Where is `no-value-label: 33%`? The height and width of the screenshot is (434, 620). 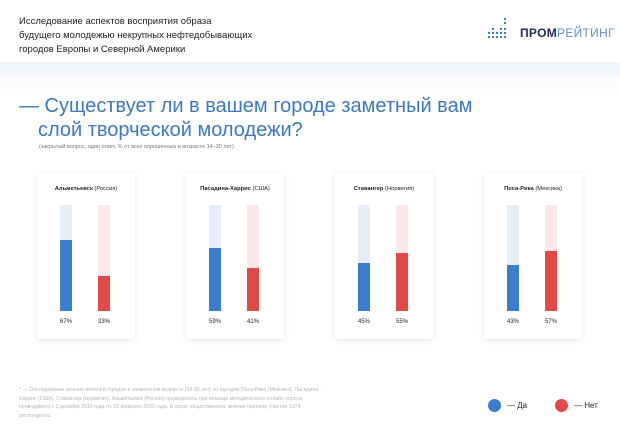
no-value-label: 33% is located at coordinates (103, 322).